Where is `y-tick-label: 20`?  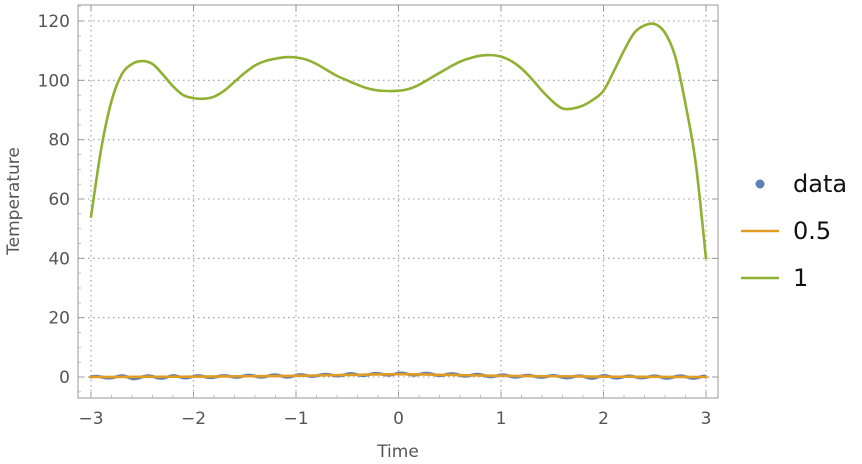
y-tick-label: 20 is located at coordinates (59, 319).